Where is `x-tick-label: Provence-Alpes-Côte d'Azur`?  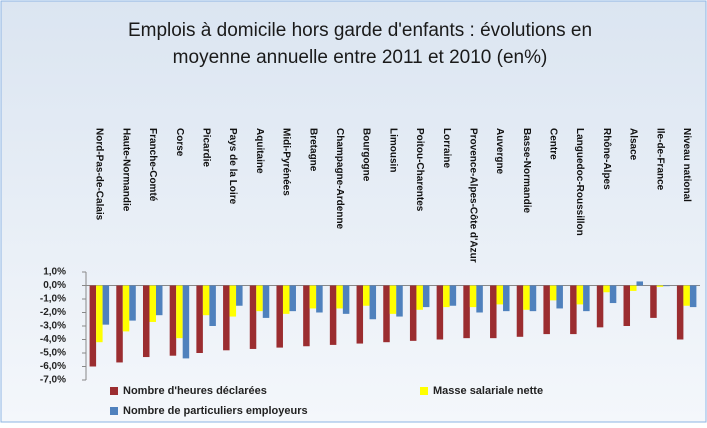
x-tick-label: Provence-Alpes-Côte d'Azur is located at coordinates (472, 195).